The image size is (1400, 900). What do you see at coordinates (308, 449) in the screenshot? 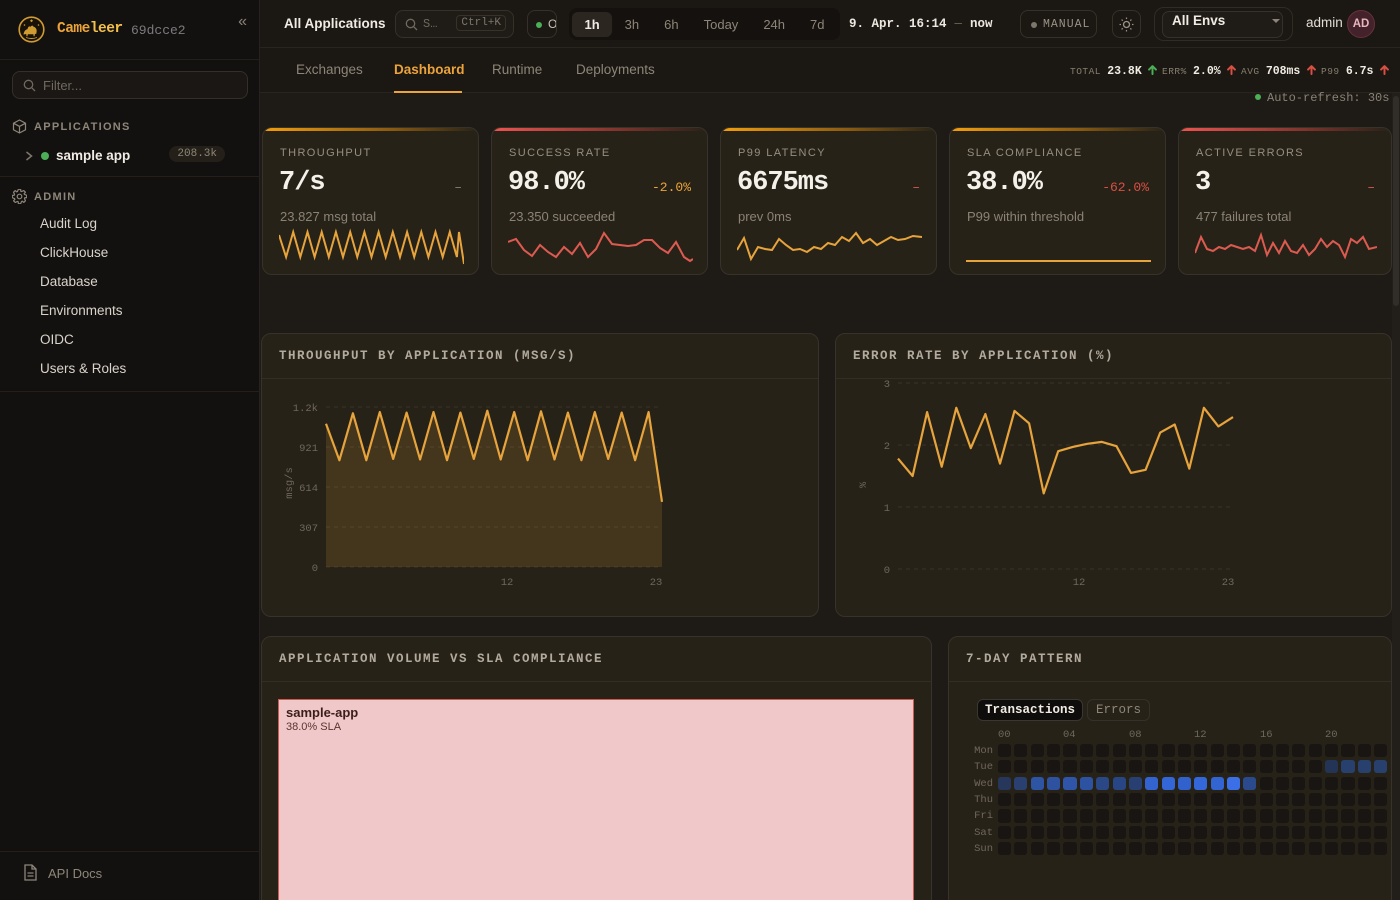
I see `svg-text: 921` at bounding box center [308, 449].